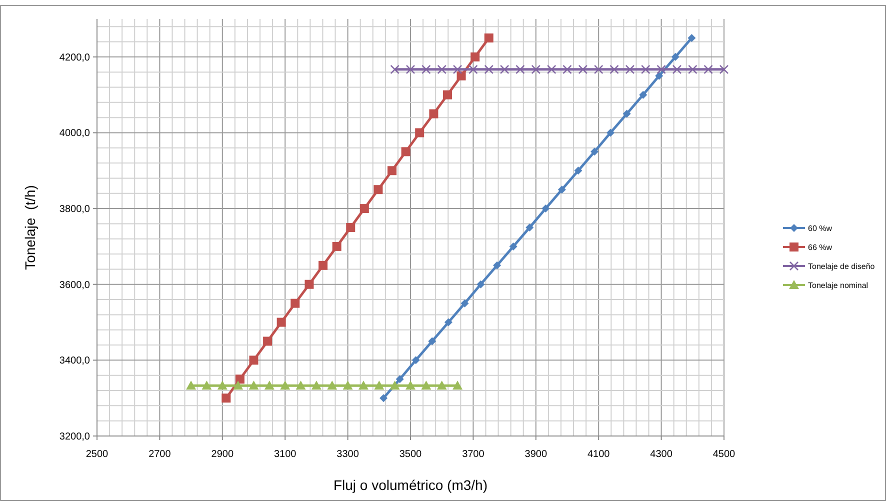  I want to click on x-tick-label: 3100, so click(285, 454).